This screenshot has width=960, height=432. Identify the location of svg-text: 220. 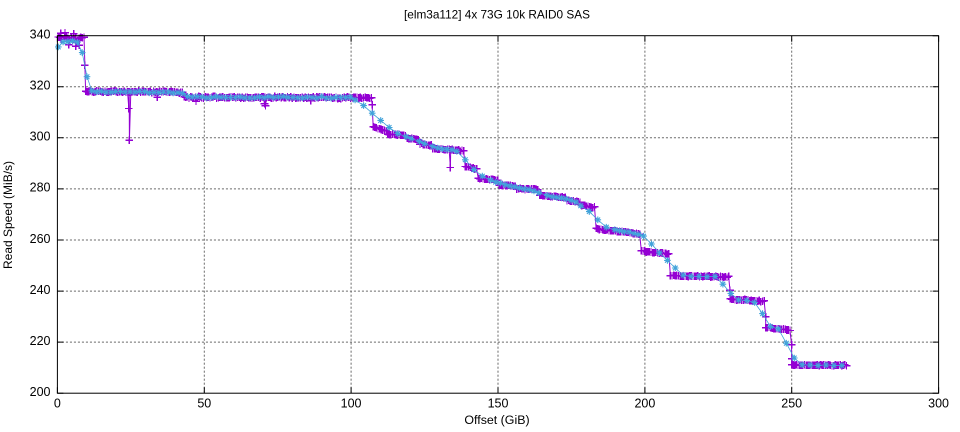
(40, 341).